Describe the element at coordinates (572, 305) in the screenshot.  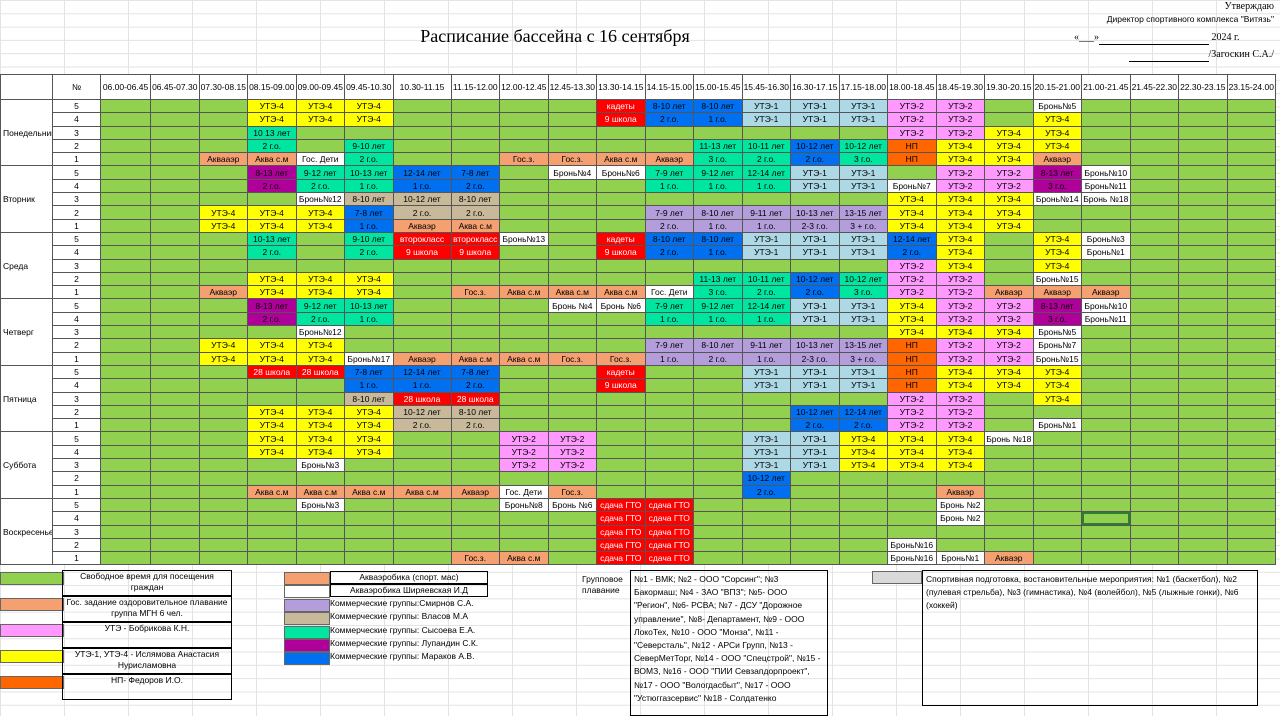
I see `schedule-cell: Бронь №4` at that location.